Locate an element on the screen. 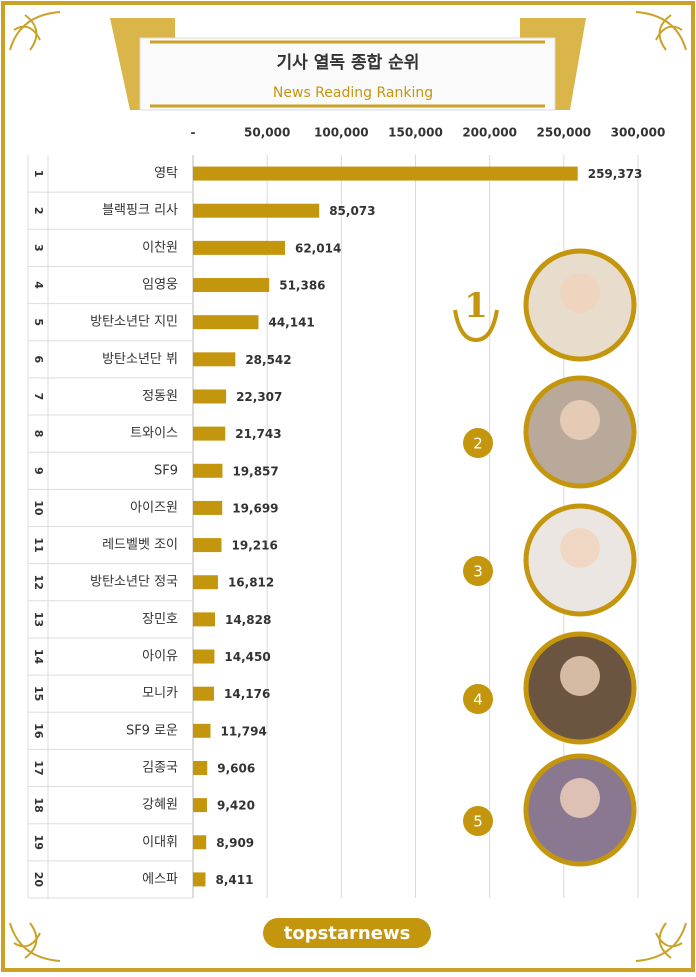  x-tick-label: 100,000 is located at coordinates (341, 133).